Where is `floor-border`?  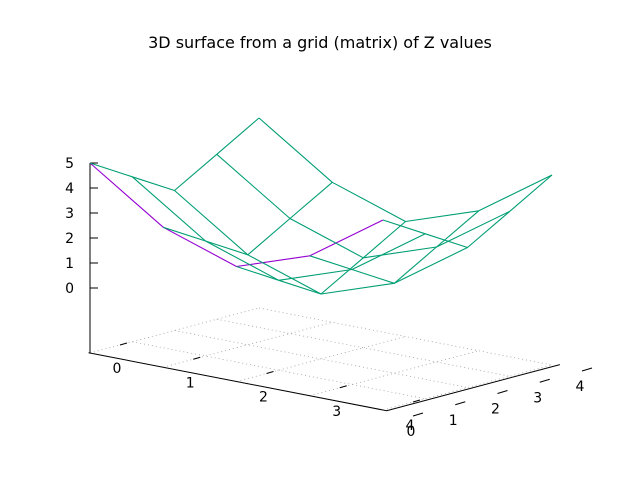 floor-border is located at coordinates (324, 382).